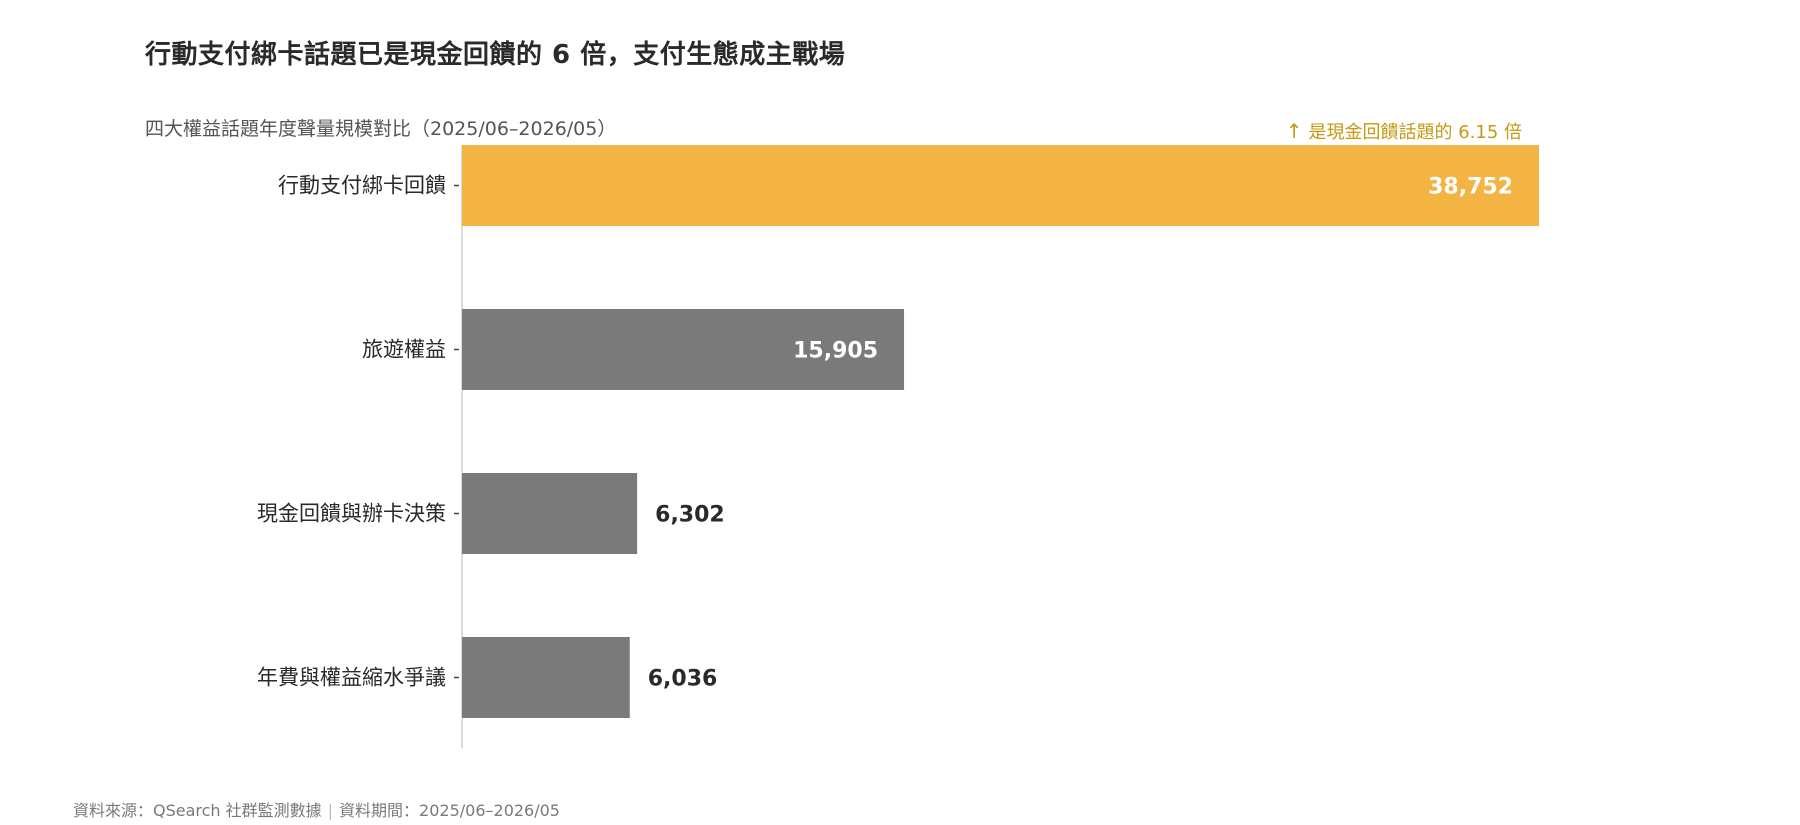  I want to click on arrow-up-icon: ↑, so click(1294, 131).